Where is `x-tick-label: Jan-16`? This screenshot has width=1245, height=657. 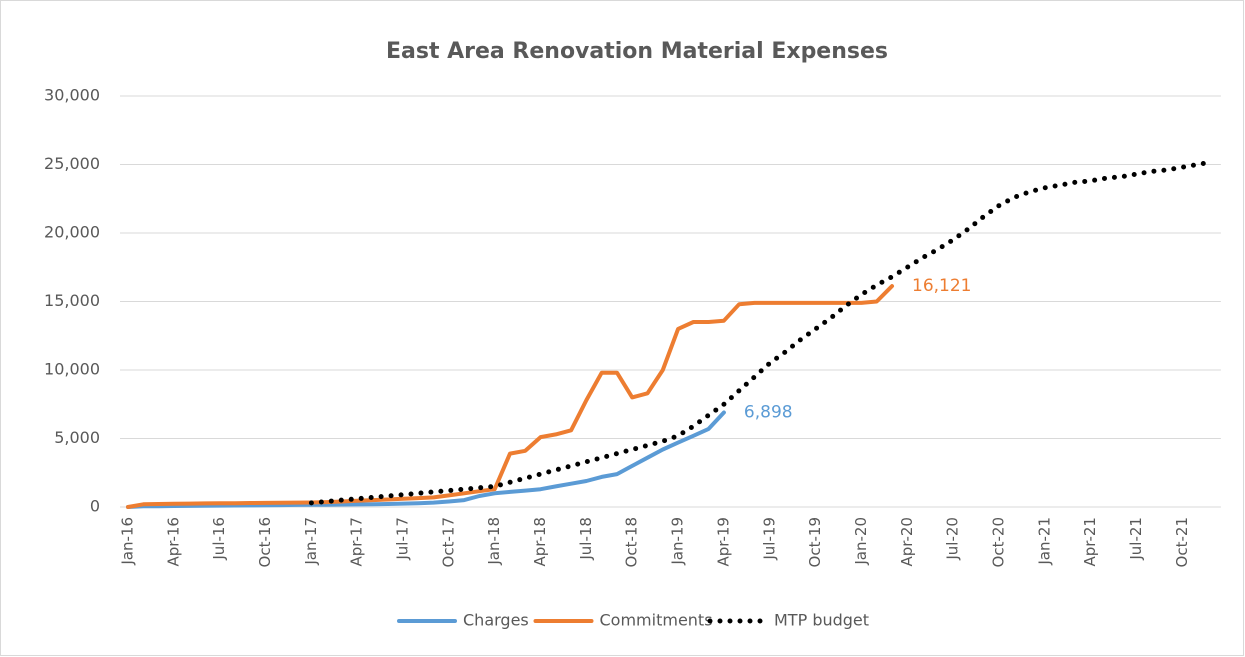
x-tick-label: Jan-16 is located at coordinates (128, 541).